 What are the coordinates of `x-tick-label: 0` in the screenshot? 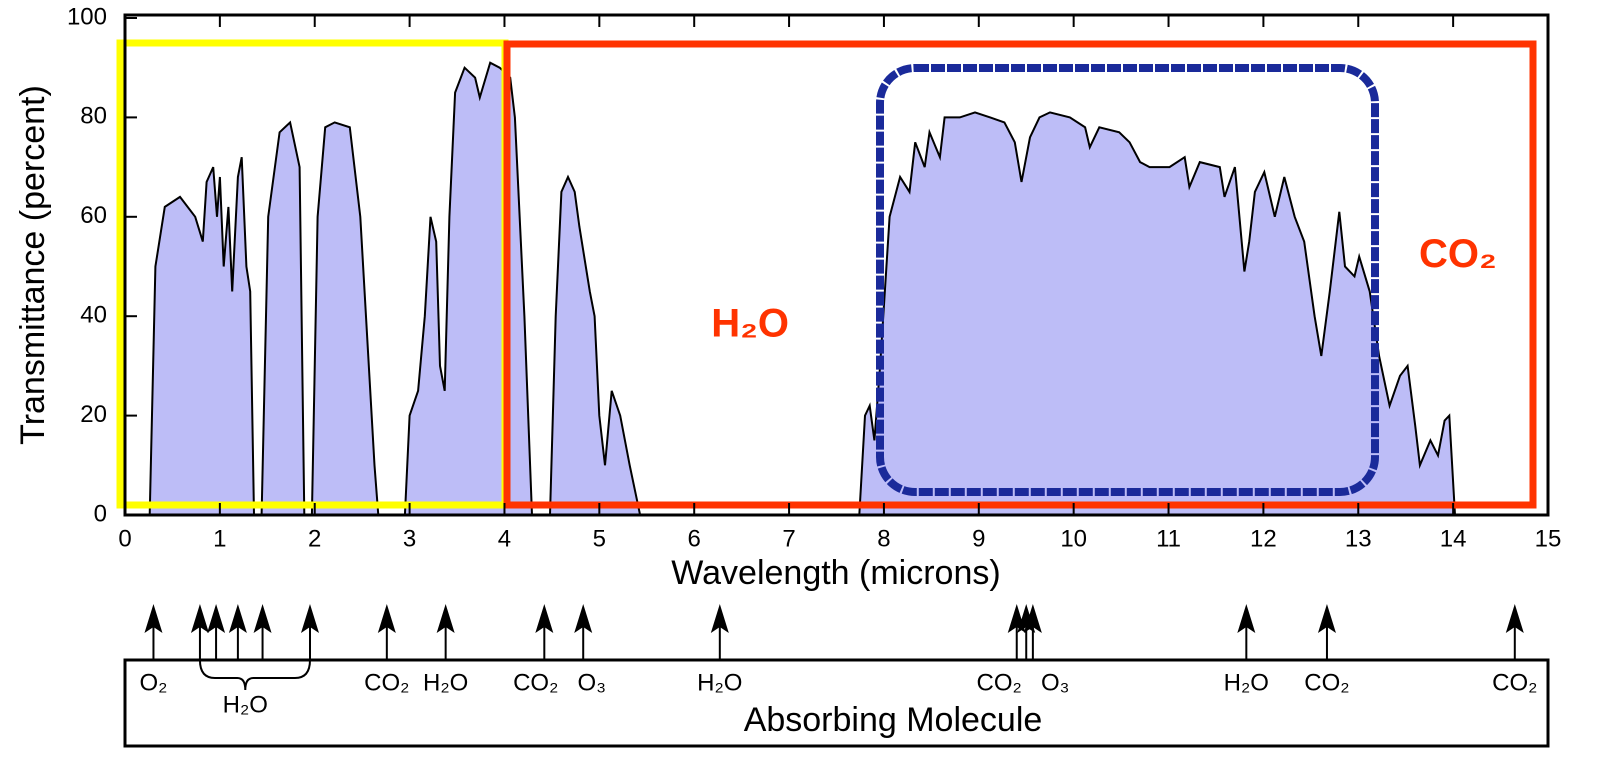 It's located at (124, 538).